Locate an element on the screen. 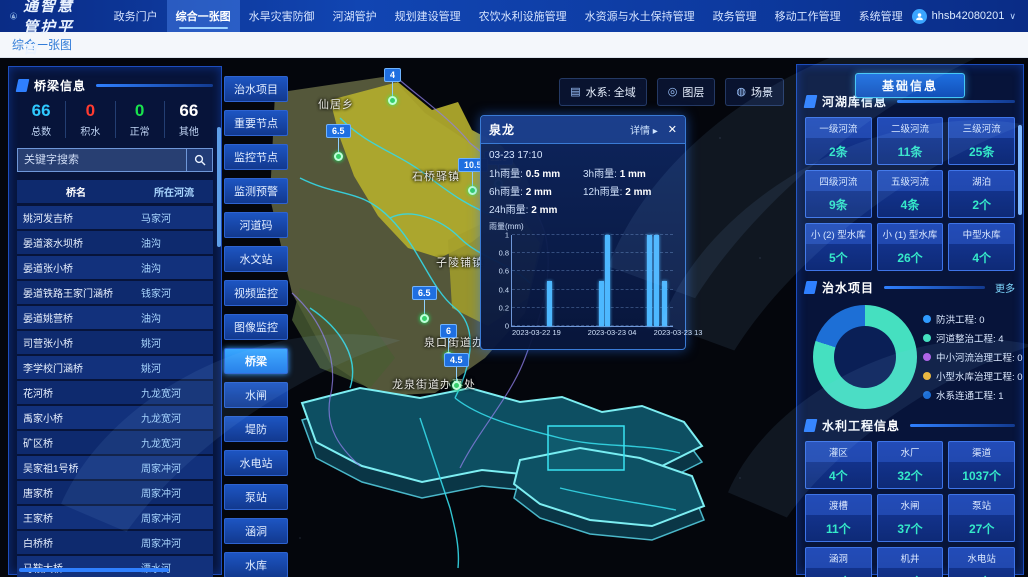  map-marker: 4 is located at coordinates (393, 86).